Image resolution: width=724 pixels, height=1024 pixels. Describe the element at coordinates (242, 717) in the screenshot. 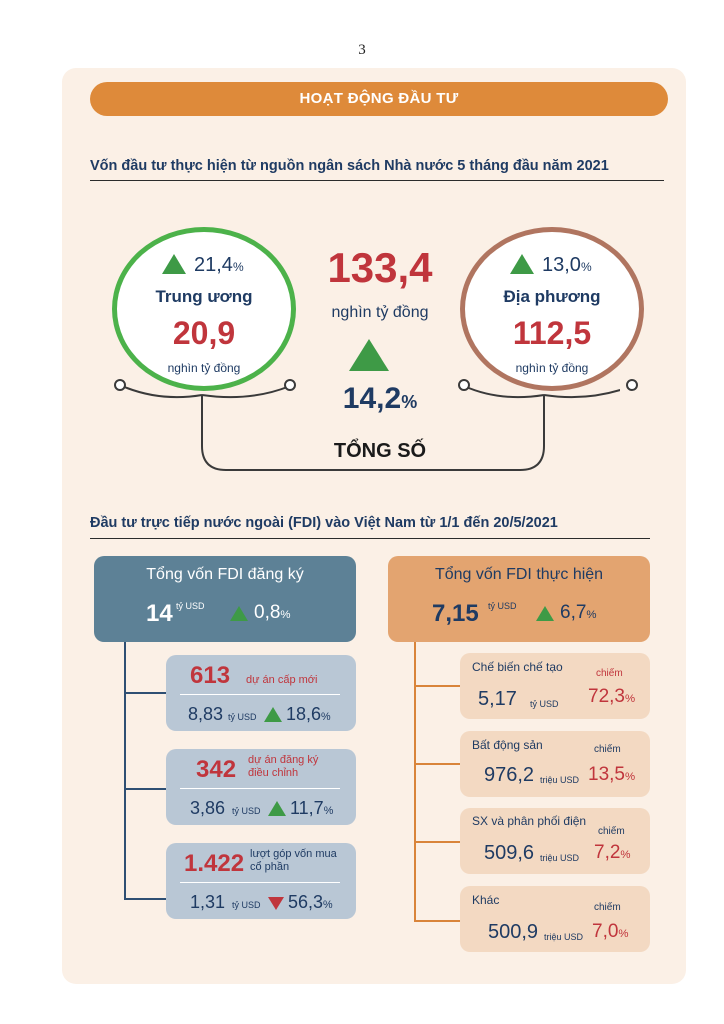

I see `new-projects-unit: tỷ USD` at that location.